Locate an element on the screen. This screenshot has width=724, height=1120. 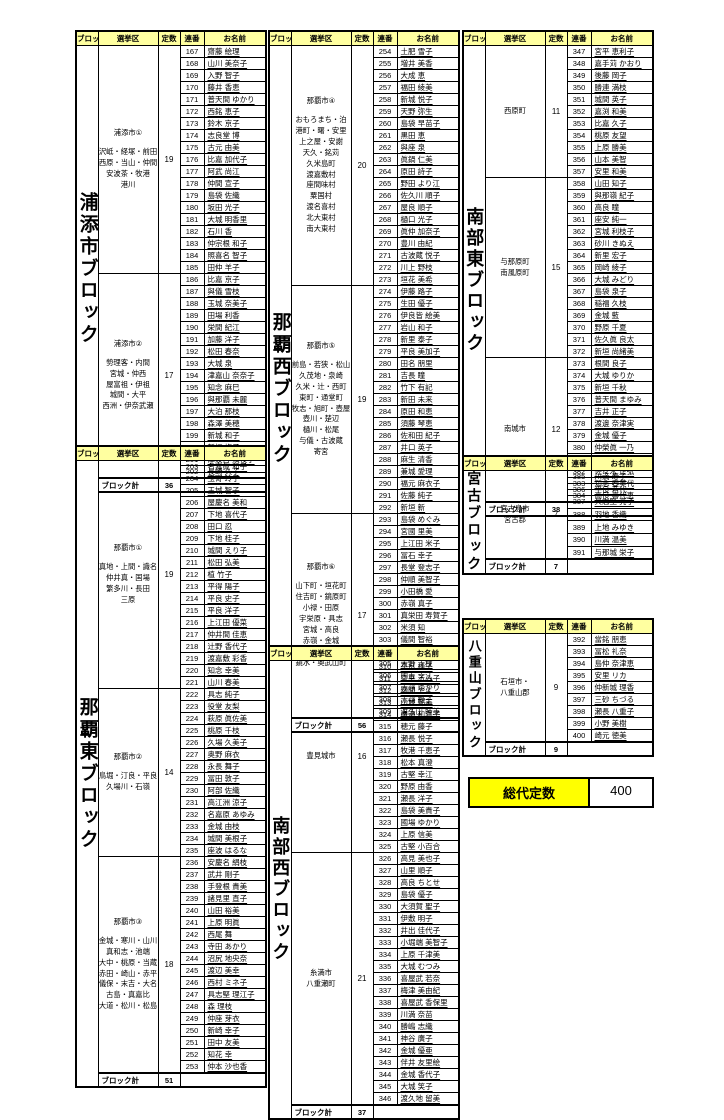
district-area: 三原 is located at coordinates (128, 599).